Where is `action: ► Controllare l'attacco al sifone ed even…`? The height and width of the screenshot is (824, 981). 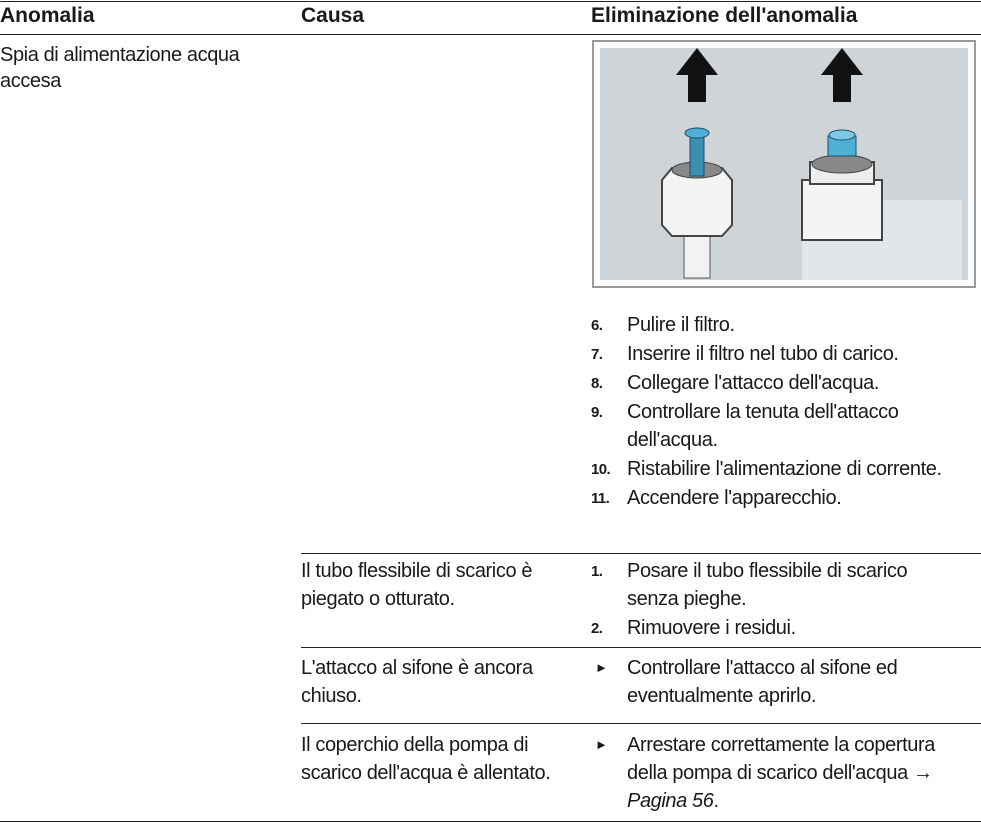
action: ► Controllare l'attacco al sifone ed even… is located at coordinates (746, 682).